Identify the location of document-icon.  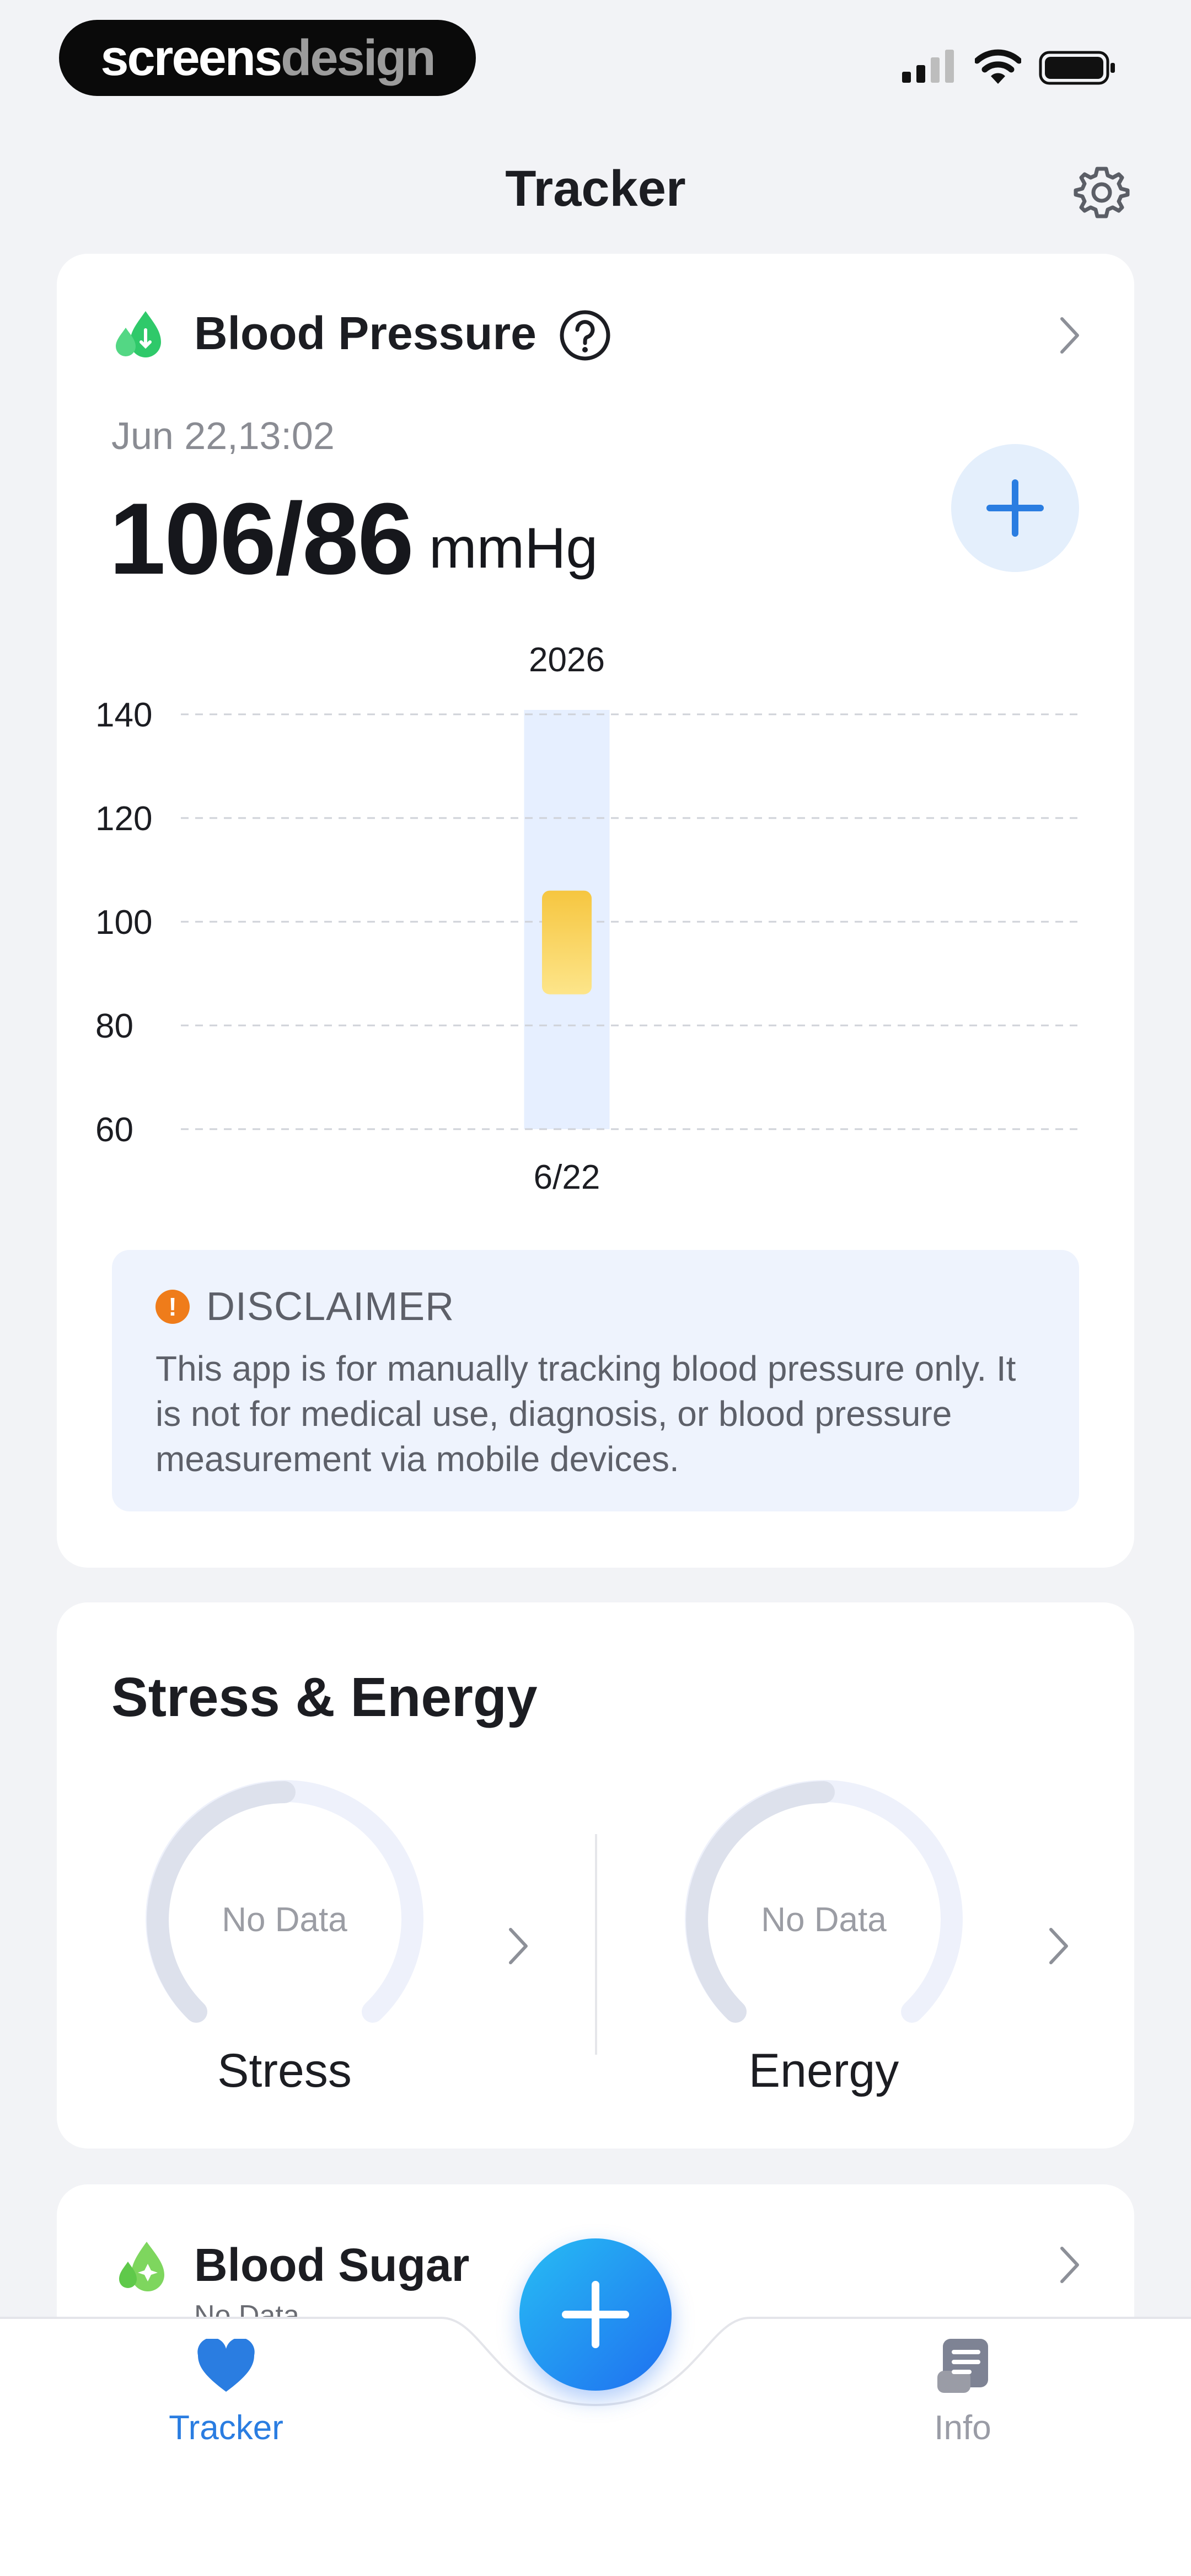
(962, 2366).